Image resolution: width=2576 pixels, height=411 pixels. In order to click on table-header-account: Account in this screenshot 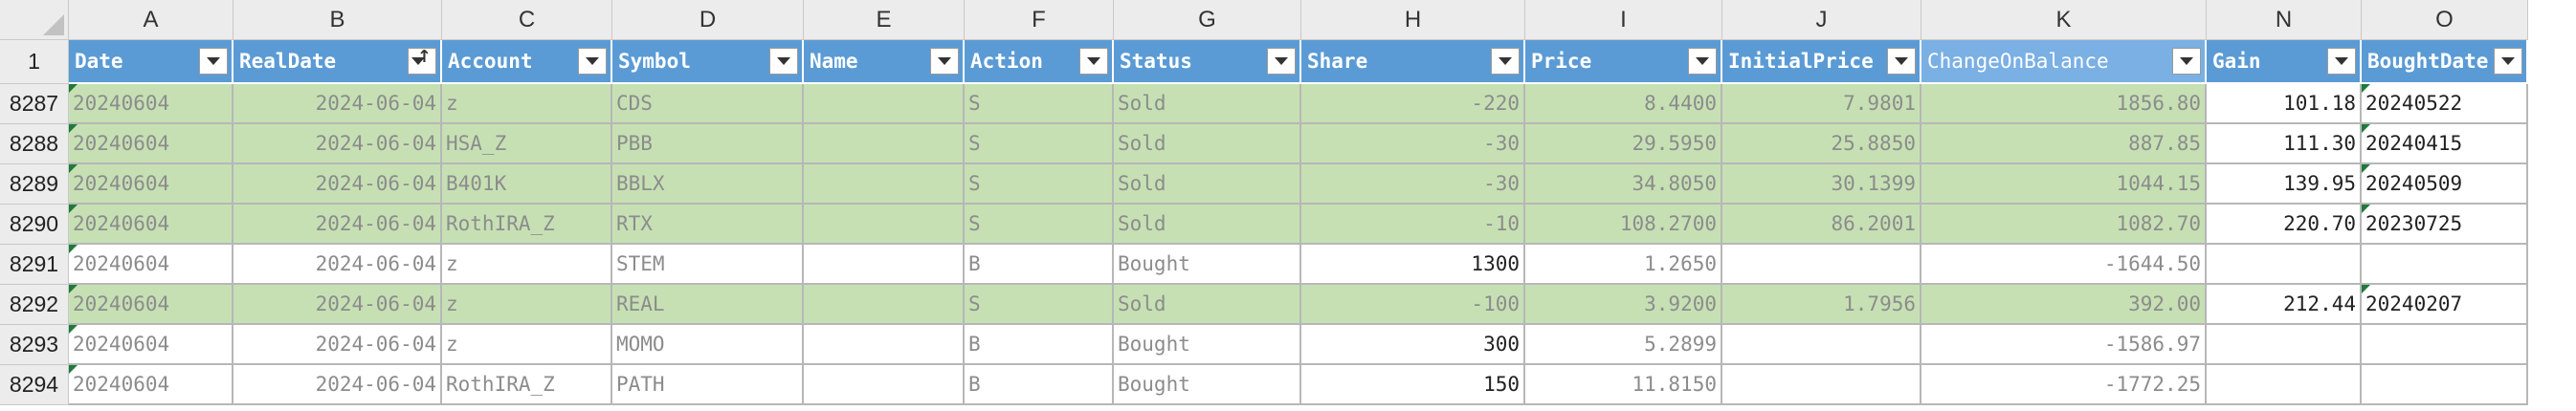, I will do `click(527, 62)`.